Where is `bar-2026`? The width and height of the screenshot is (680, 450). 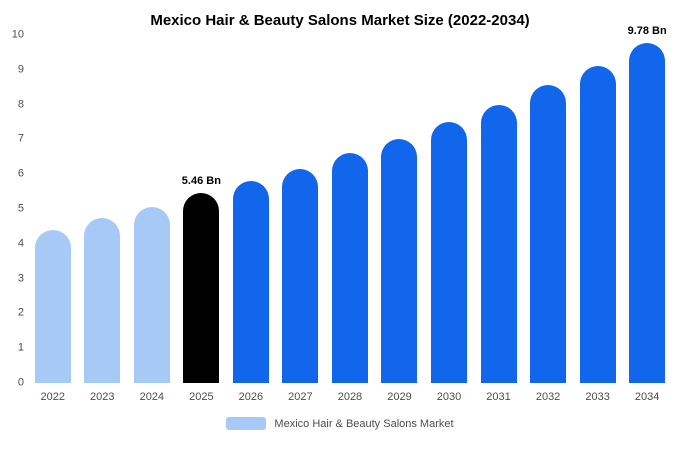 bar-2026 is located at coordinates (250, 282).